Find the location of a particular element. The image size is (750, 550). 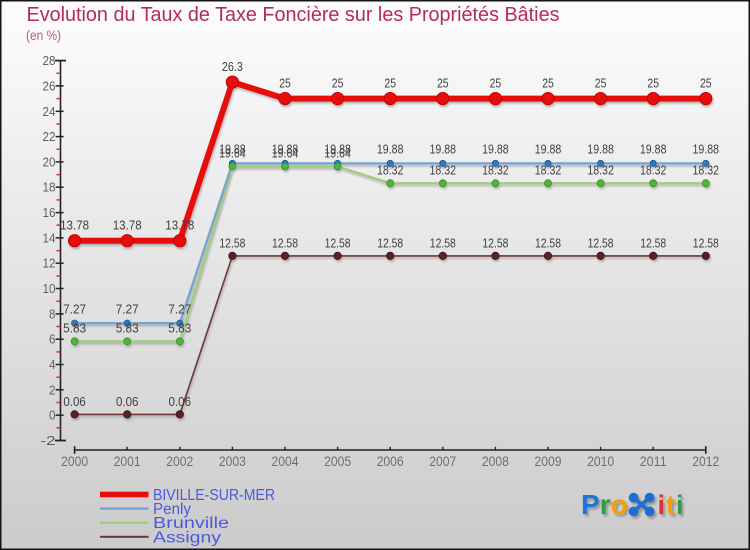

svg-text: 20 is located at coordinates (49, 162).